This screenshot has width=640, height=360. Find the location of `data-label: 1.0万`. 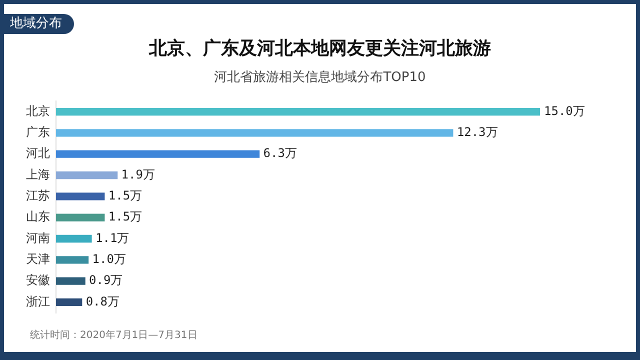

data-label: 1.0万 is located at coordinates (109, 259).